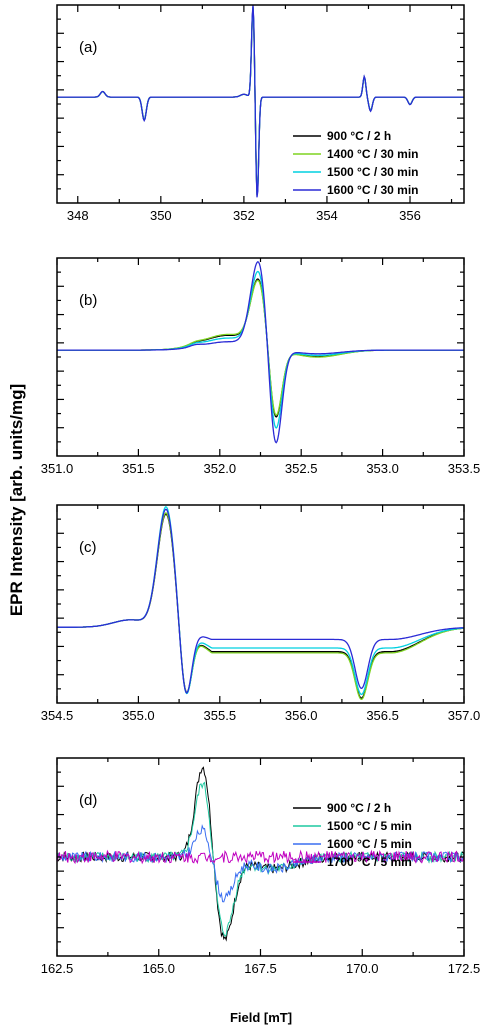 The image size is (491, 1028). I want to click on x-tick-label: 356.5, so click(382, 715).